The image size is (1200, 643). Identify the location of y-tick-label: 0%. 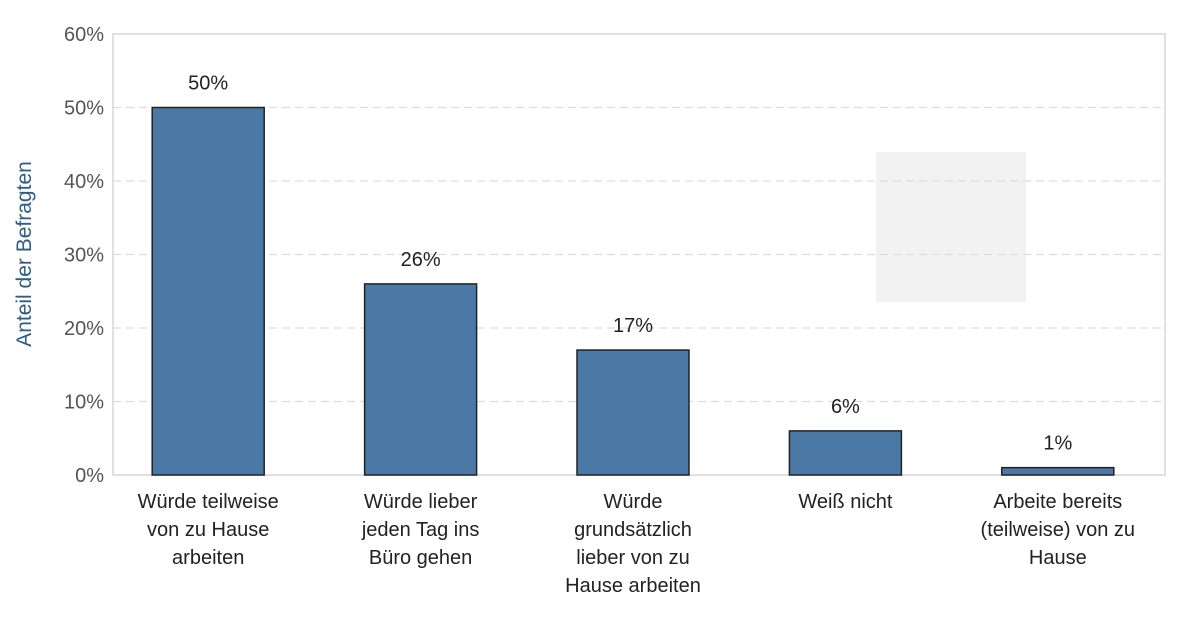
(89, 476).